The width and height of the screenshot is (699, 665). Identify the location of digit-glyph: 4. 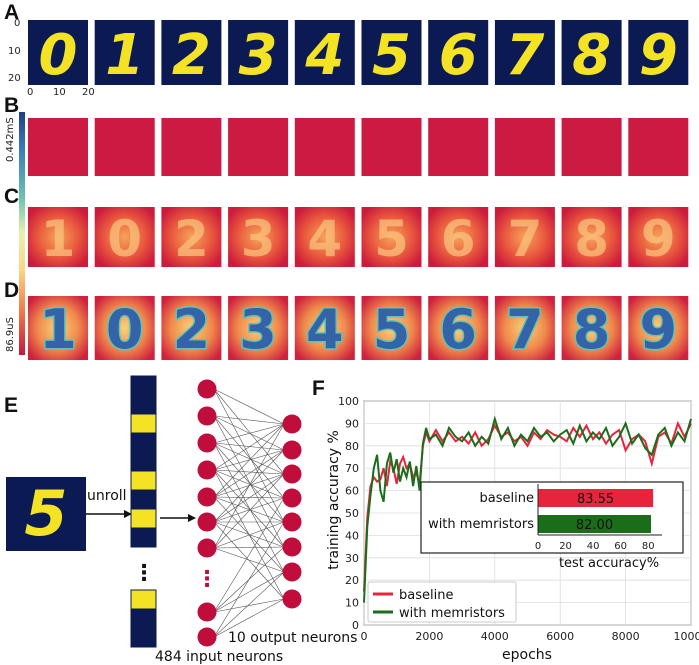
(324, 55).